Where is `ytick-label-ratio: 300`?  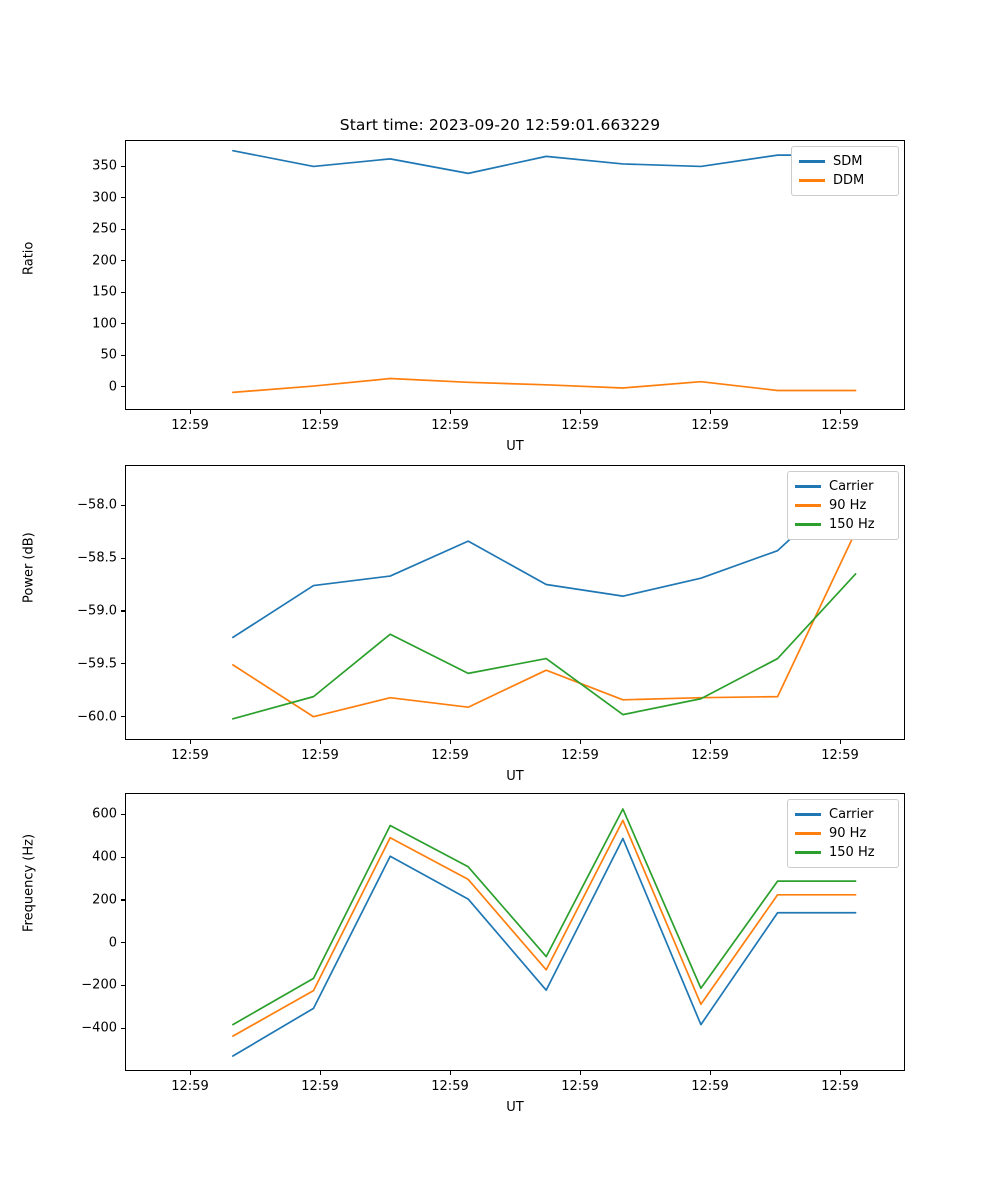 ytick-label-ratio: 300 is located at coordinates (104, 198).